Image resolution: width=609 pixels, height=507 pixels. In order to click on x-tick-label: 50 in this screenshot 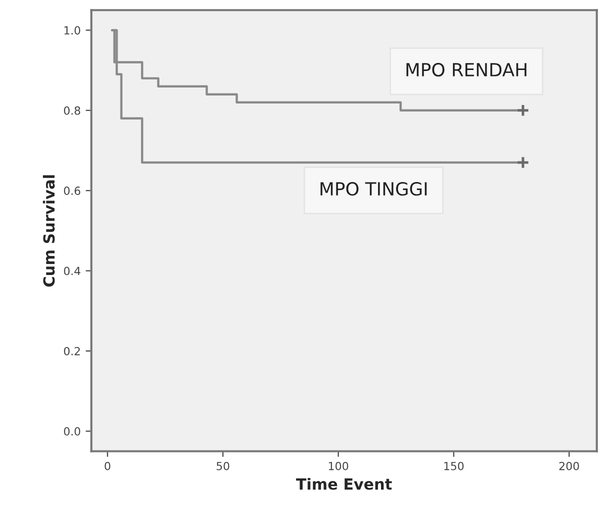, I will do `click(223, 466)`.